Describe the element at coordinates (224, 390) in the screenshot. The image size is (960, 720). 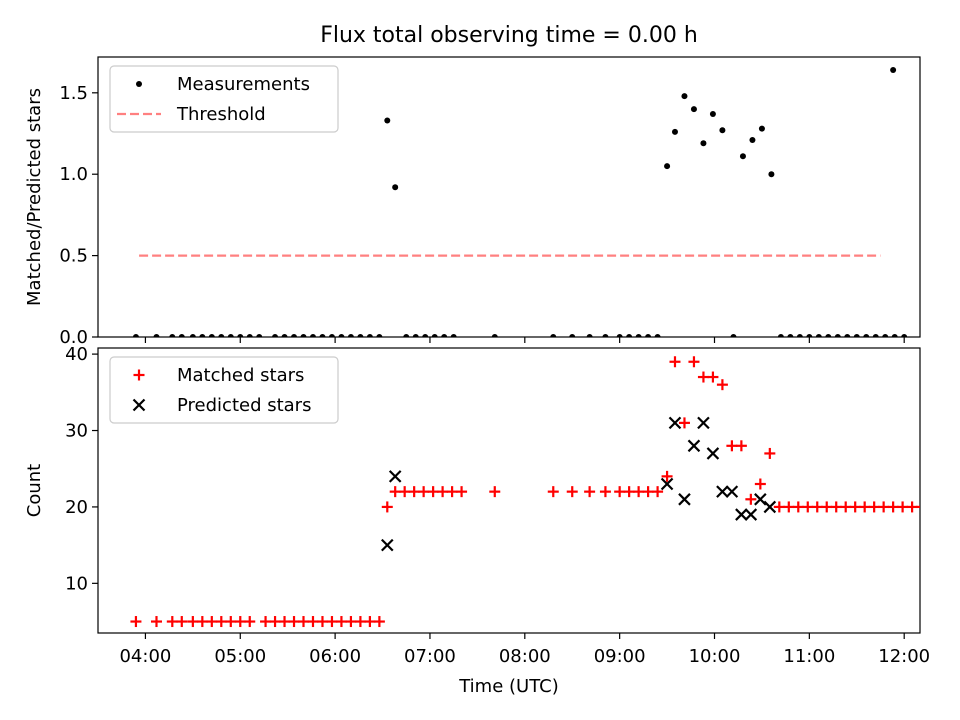
I see `legend: Matched stars Predicted stars` at that location.